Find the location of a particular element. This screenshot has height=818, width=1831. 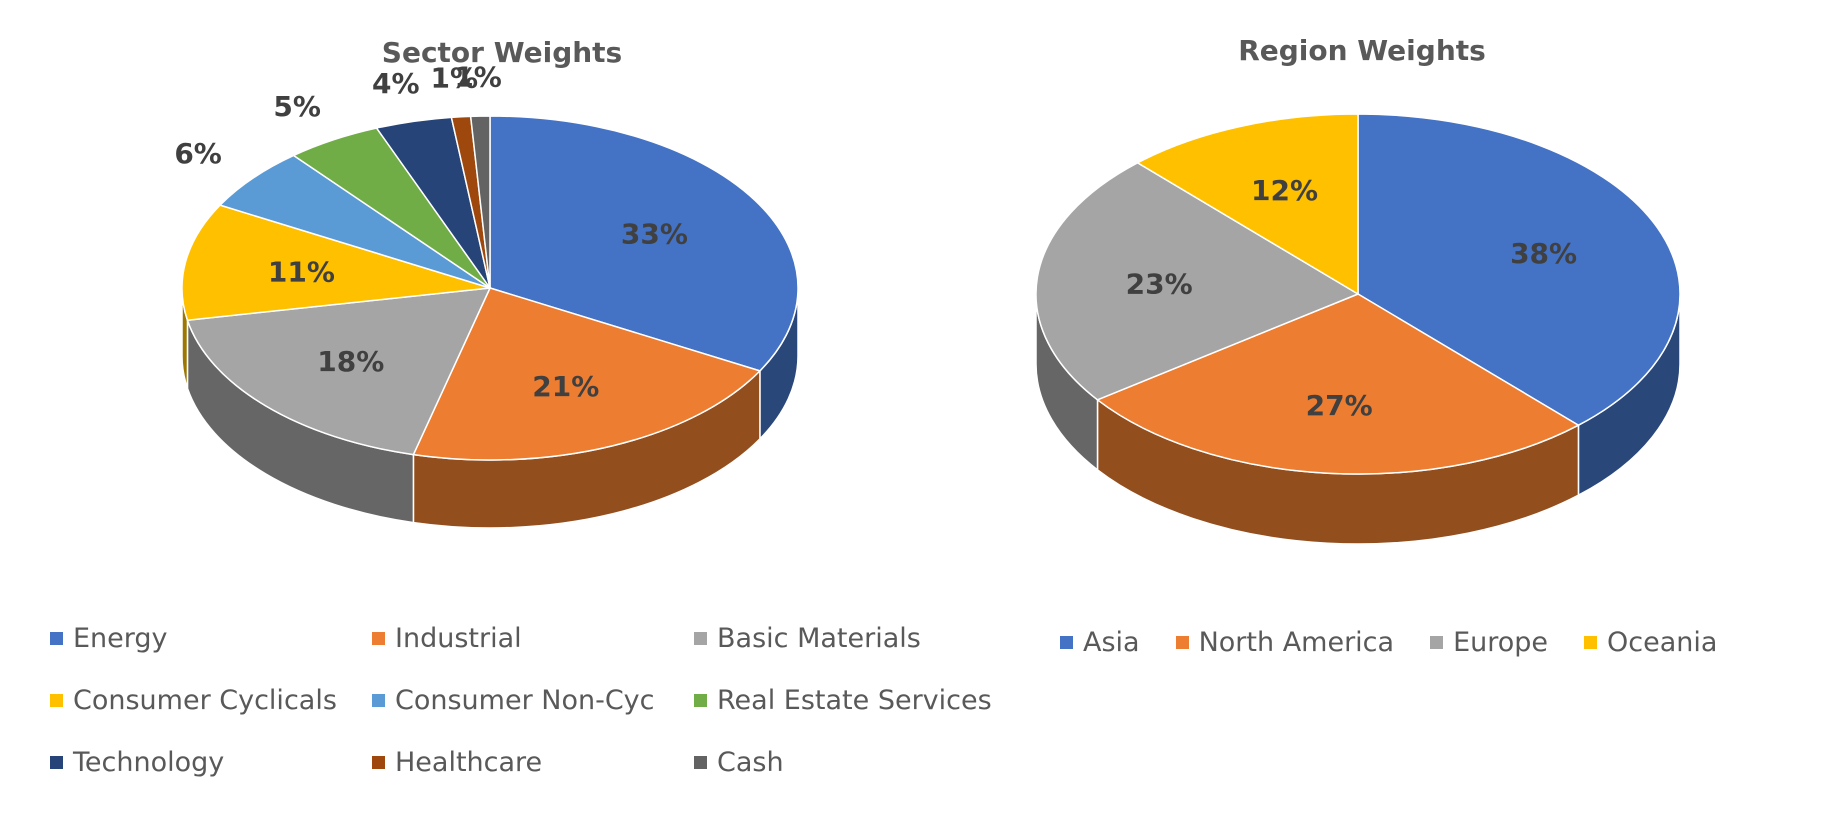

data-label-north-america: 27% is located at coordinates (1339, 405).